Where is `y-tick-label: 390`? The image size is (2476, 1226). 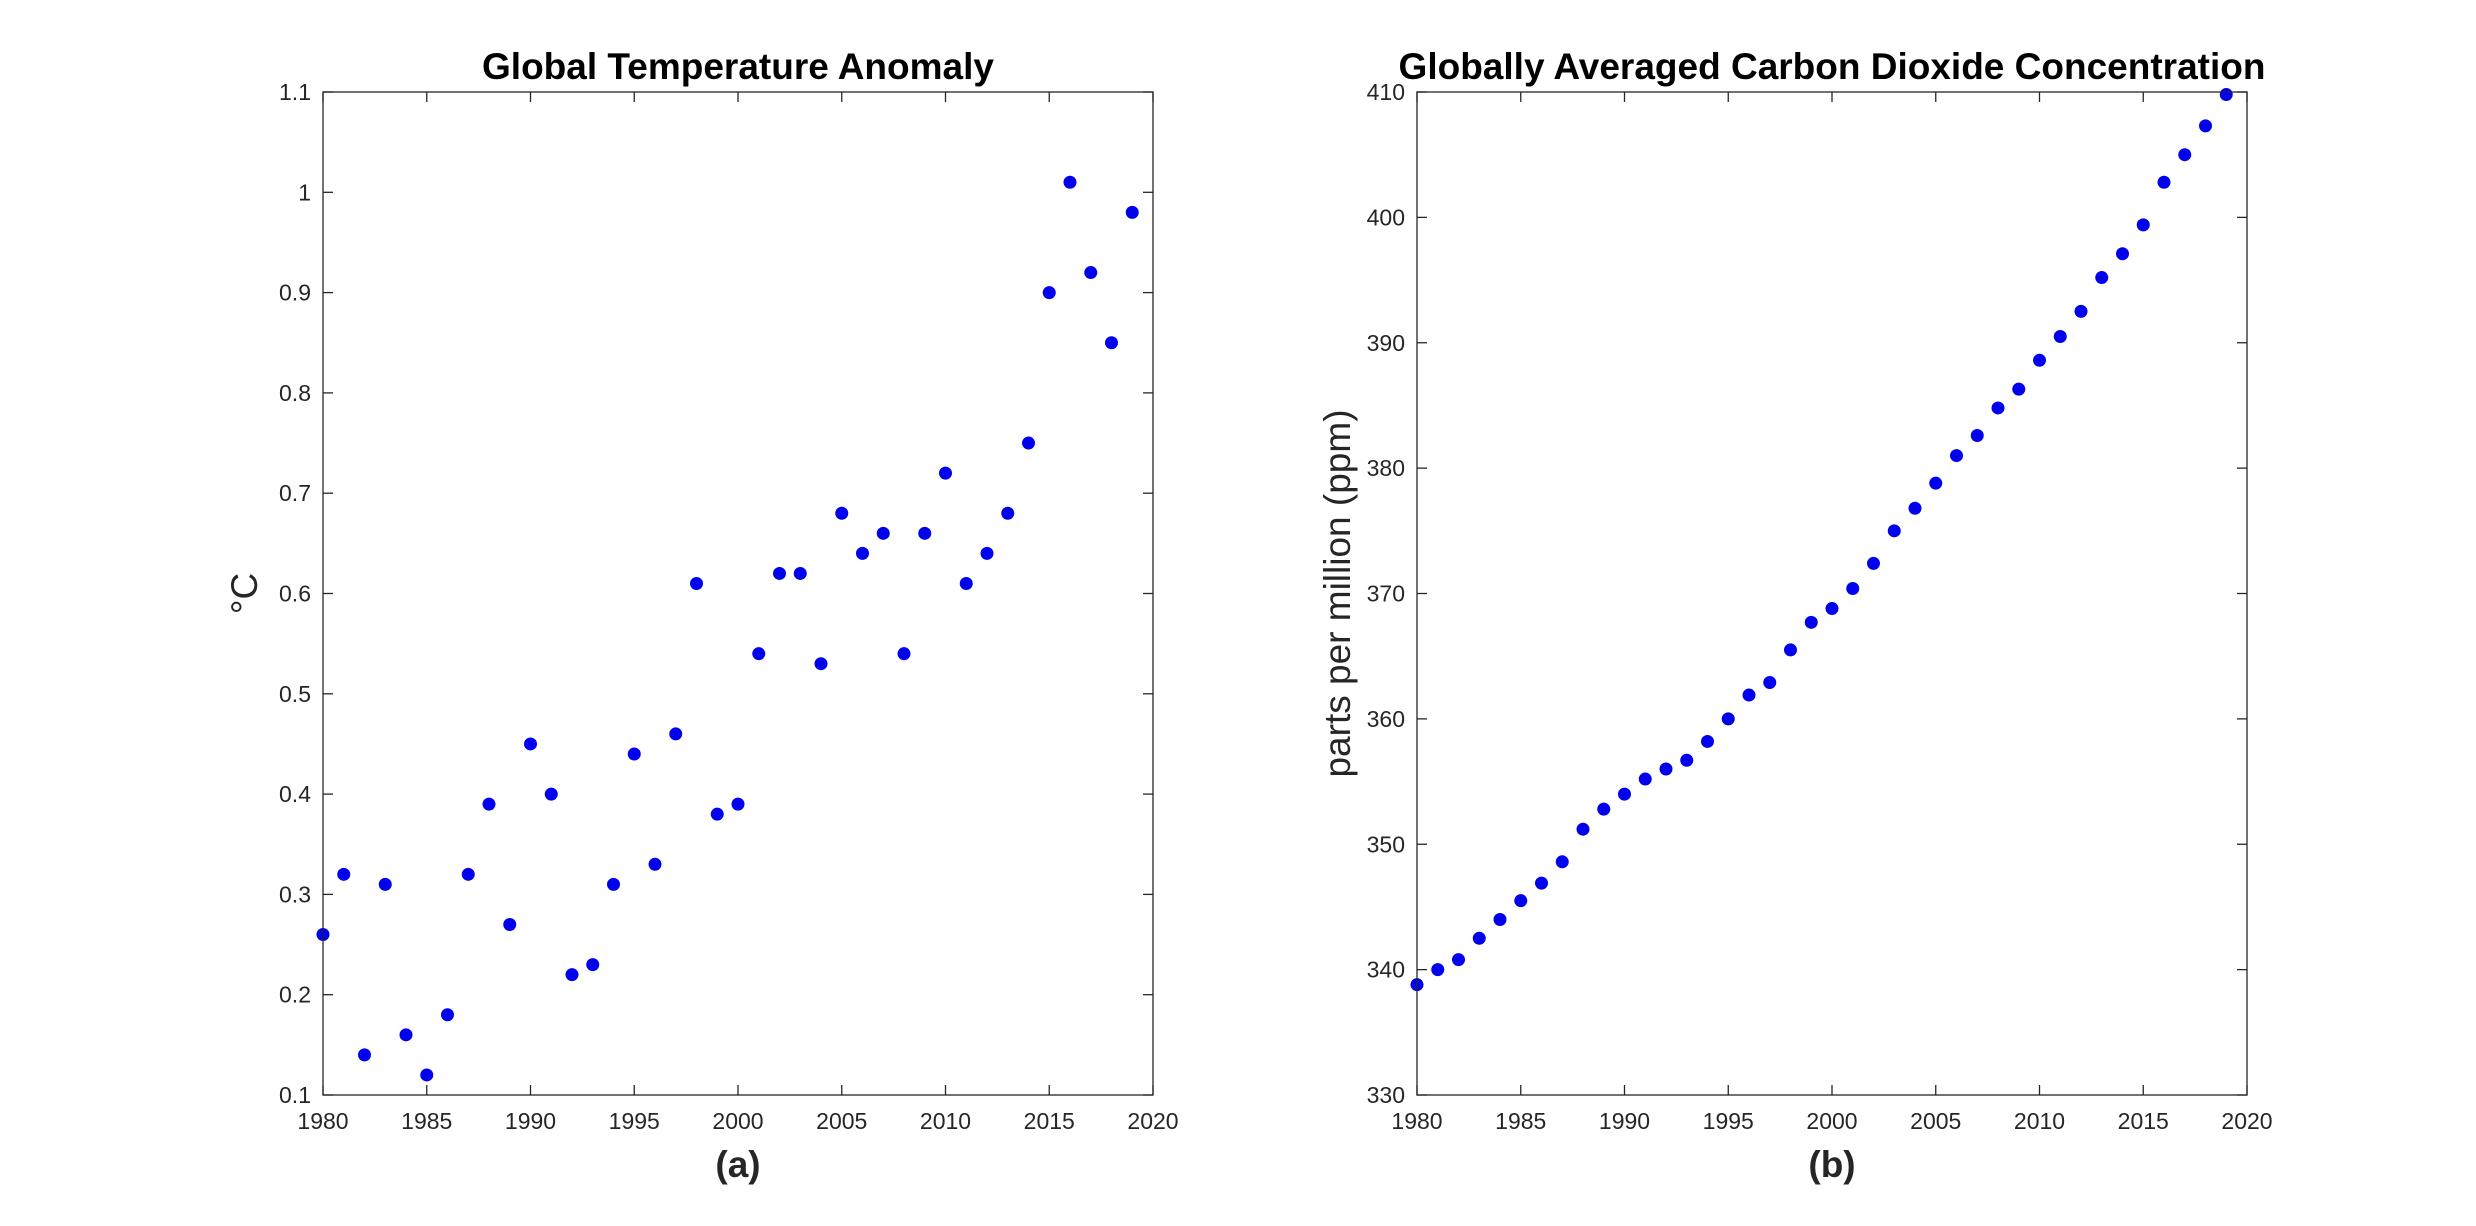
y-tick-label: 390 is located at coordinates (1386, 343).